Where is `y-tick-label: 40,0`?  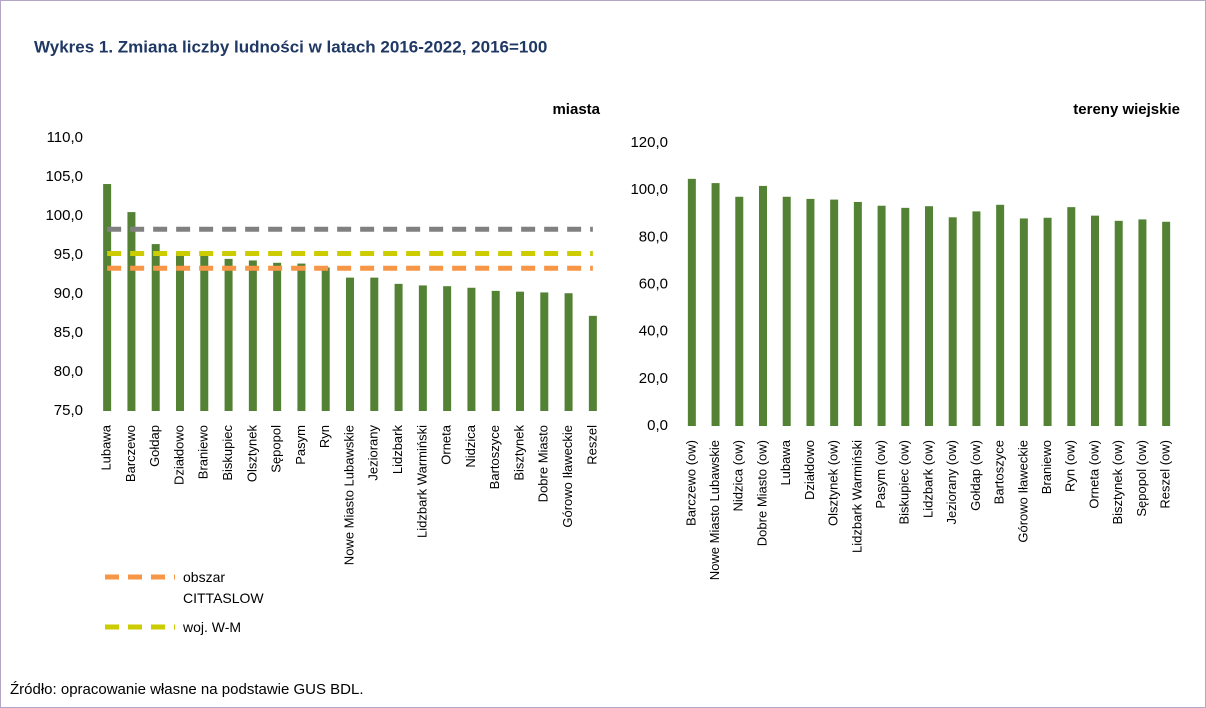 y-tick-label: 40,0 is located at coordinates (653, 331).